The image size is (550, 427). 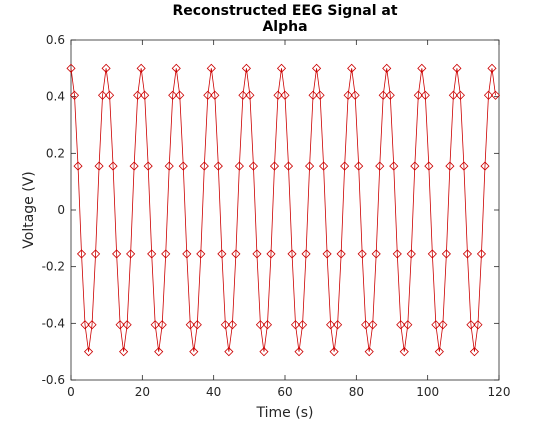 I want to click on x-tick-label: 40, so click(x=213, y=392).